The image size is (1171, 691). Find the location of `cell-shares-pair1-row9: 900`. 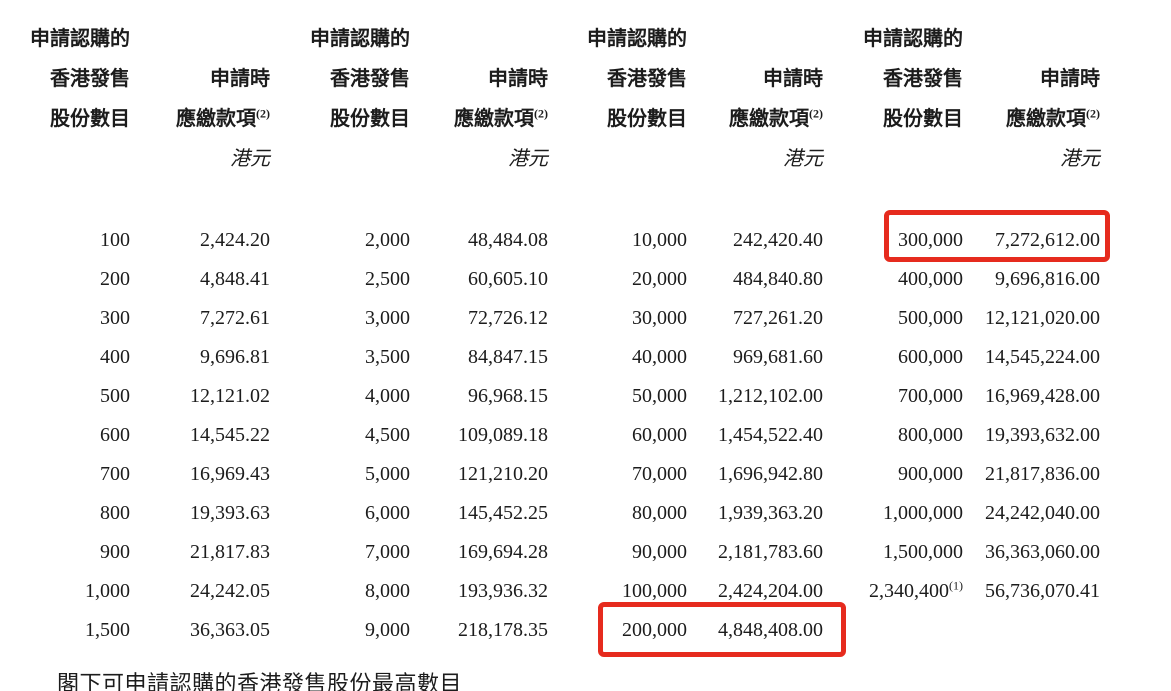

cell-shares-pair1-row9: 900 is located at coordinates (115, 552).